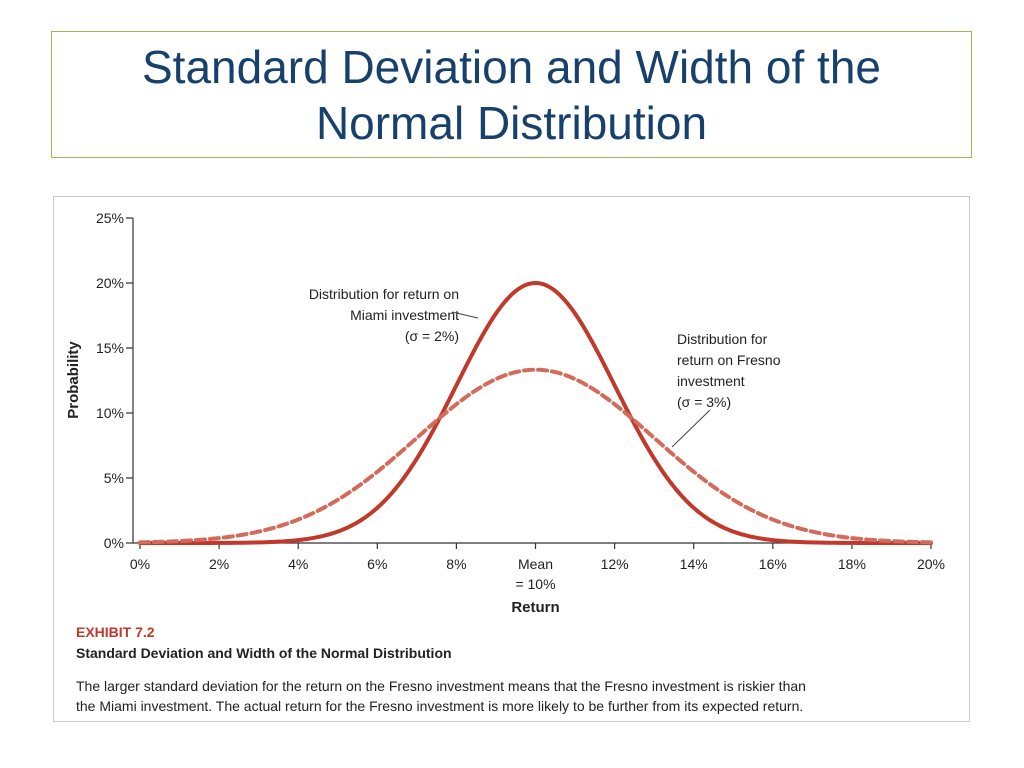 This screenshot has height=768, width=1024. Describe the element at coordinates (722, 339) in the screenshot. I see `fresno-curve-label-line: Distribution for` at that location.